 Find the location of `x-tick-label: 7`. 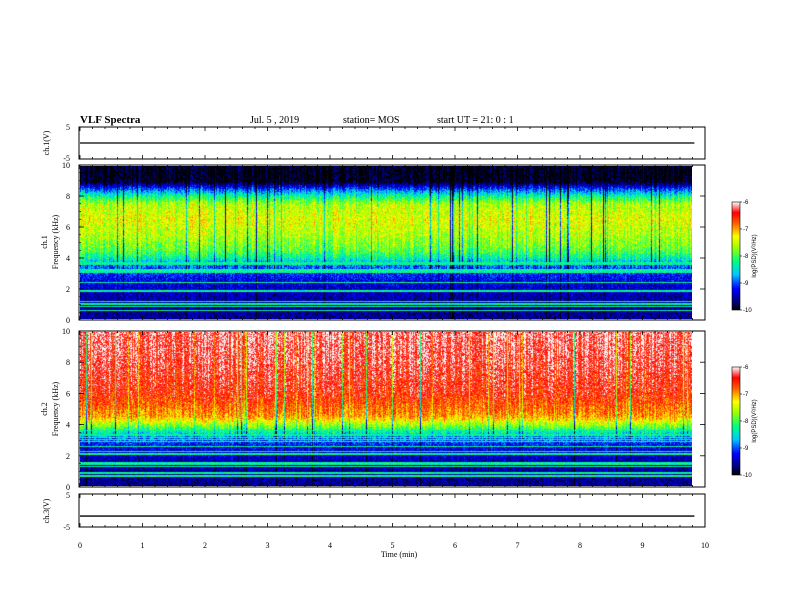

x-tick-label: 7 is located at coordinates (518, 545).